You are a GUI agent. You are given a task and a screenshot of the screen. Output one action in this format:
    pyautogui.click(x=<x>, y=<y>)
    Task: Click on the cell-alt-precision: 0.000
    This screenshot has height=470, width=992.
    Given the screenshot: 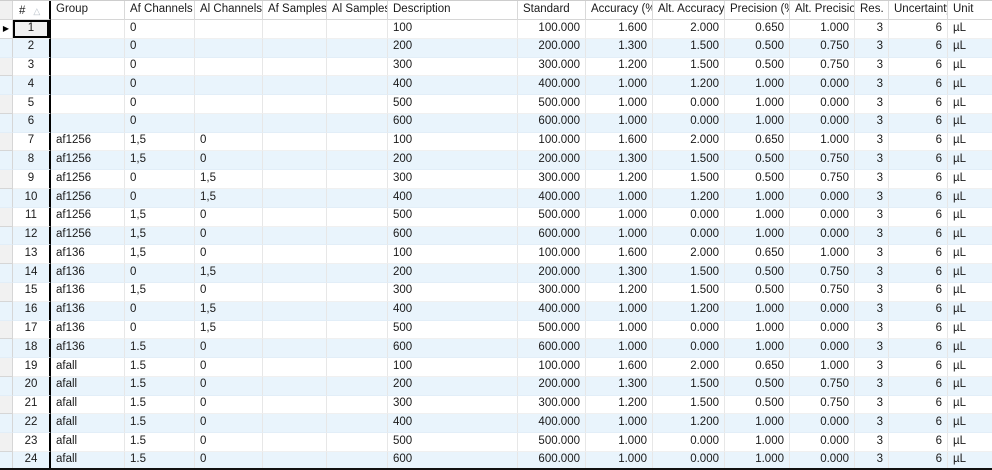 What is the action you would take?
    pyautogui.click(x=822, y=330)
    